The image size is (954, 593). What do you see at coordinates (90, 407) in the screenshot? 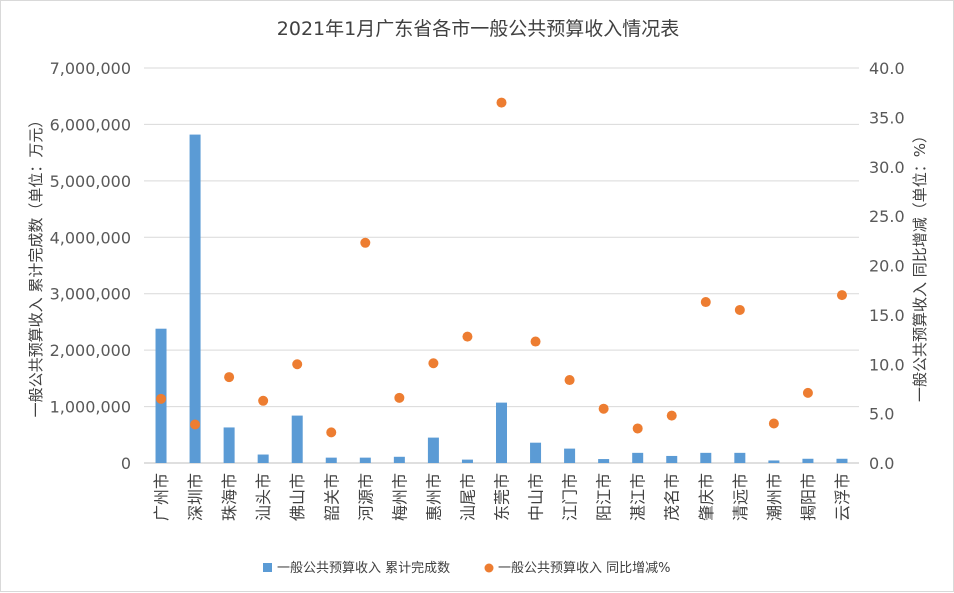
I see `left-tick-label: 1,000,000` at bounding box center [90, 407].